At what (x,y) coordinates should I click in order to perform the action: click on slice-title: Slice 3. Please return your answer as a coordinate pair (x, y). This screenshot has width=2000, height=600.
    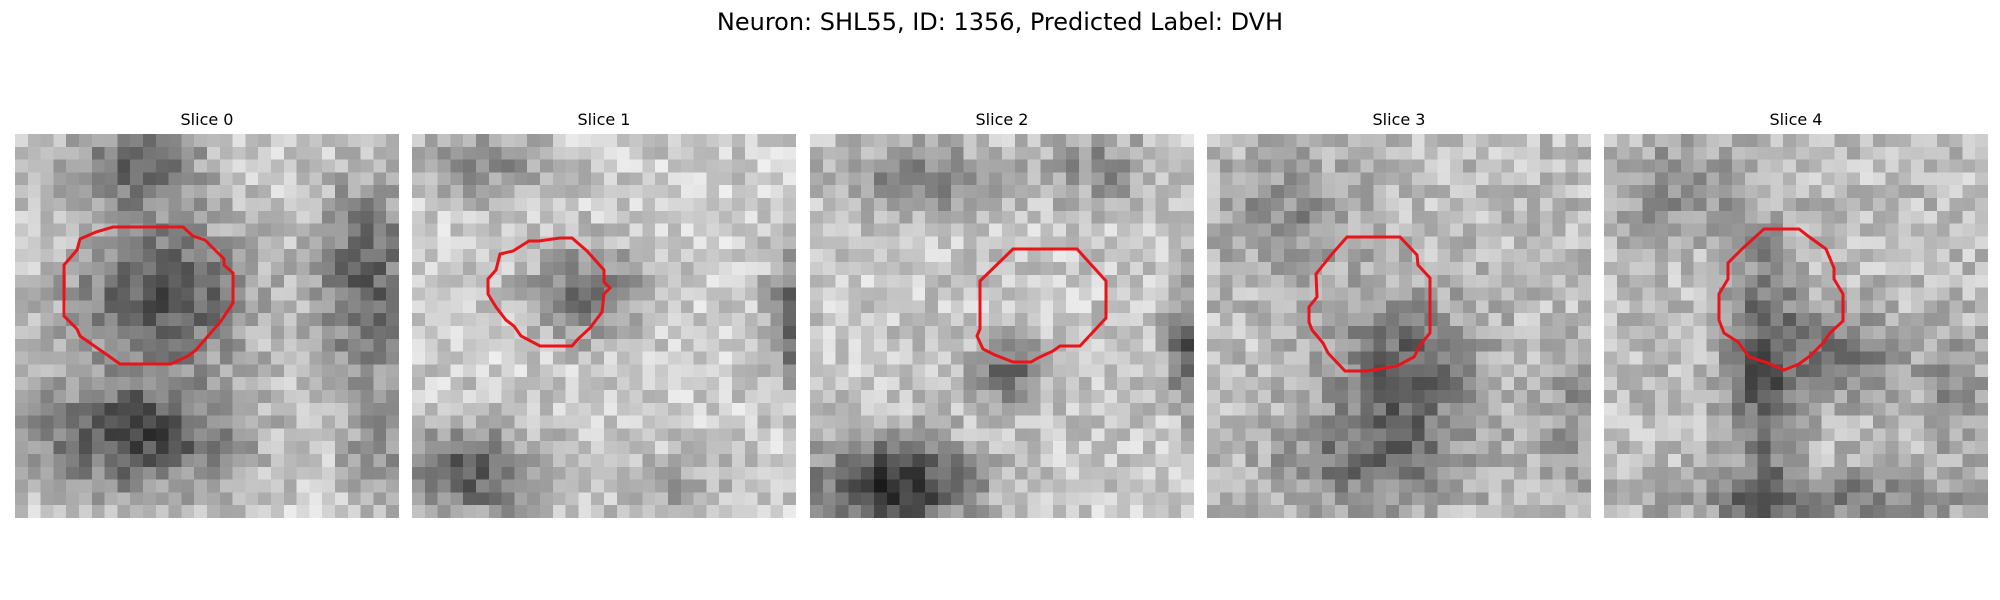
    Looking at the image, I should click on (1399, 119).